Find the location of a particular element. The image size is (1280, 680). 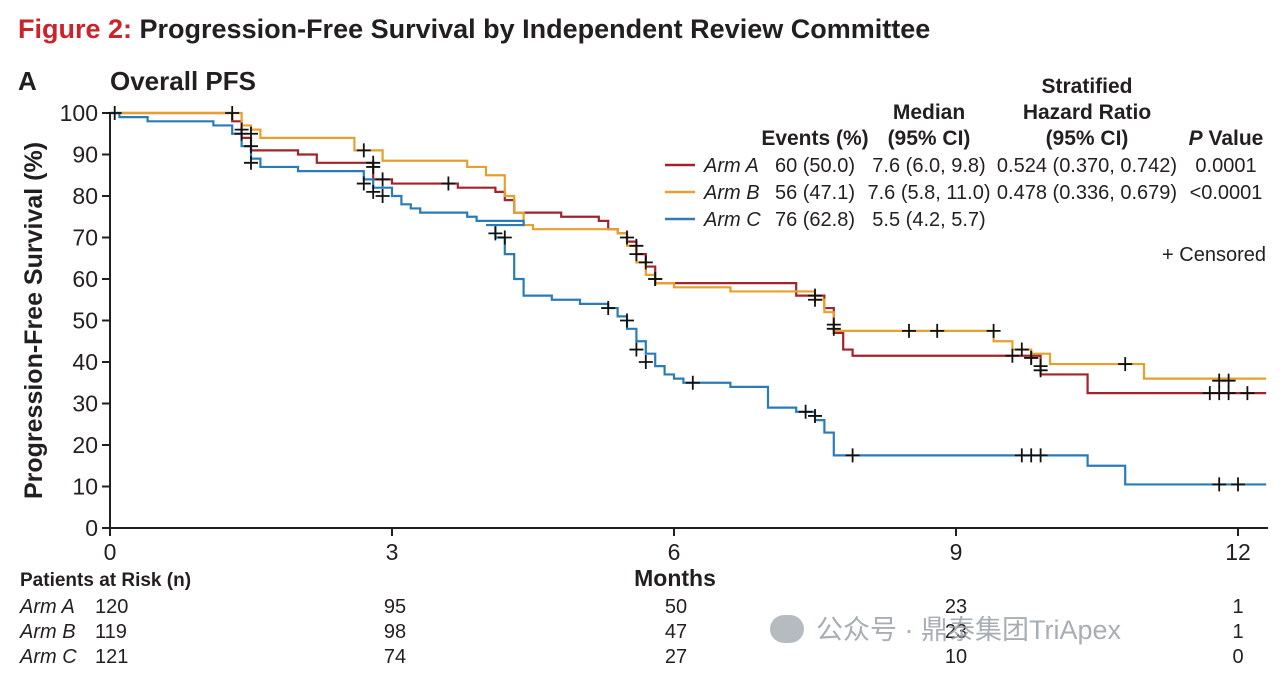

risk-arm-name: Arm A is located at coordinates (47, 607).